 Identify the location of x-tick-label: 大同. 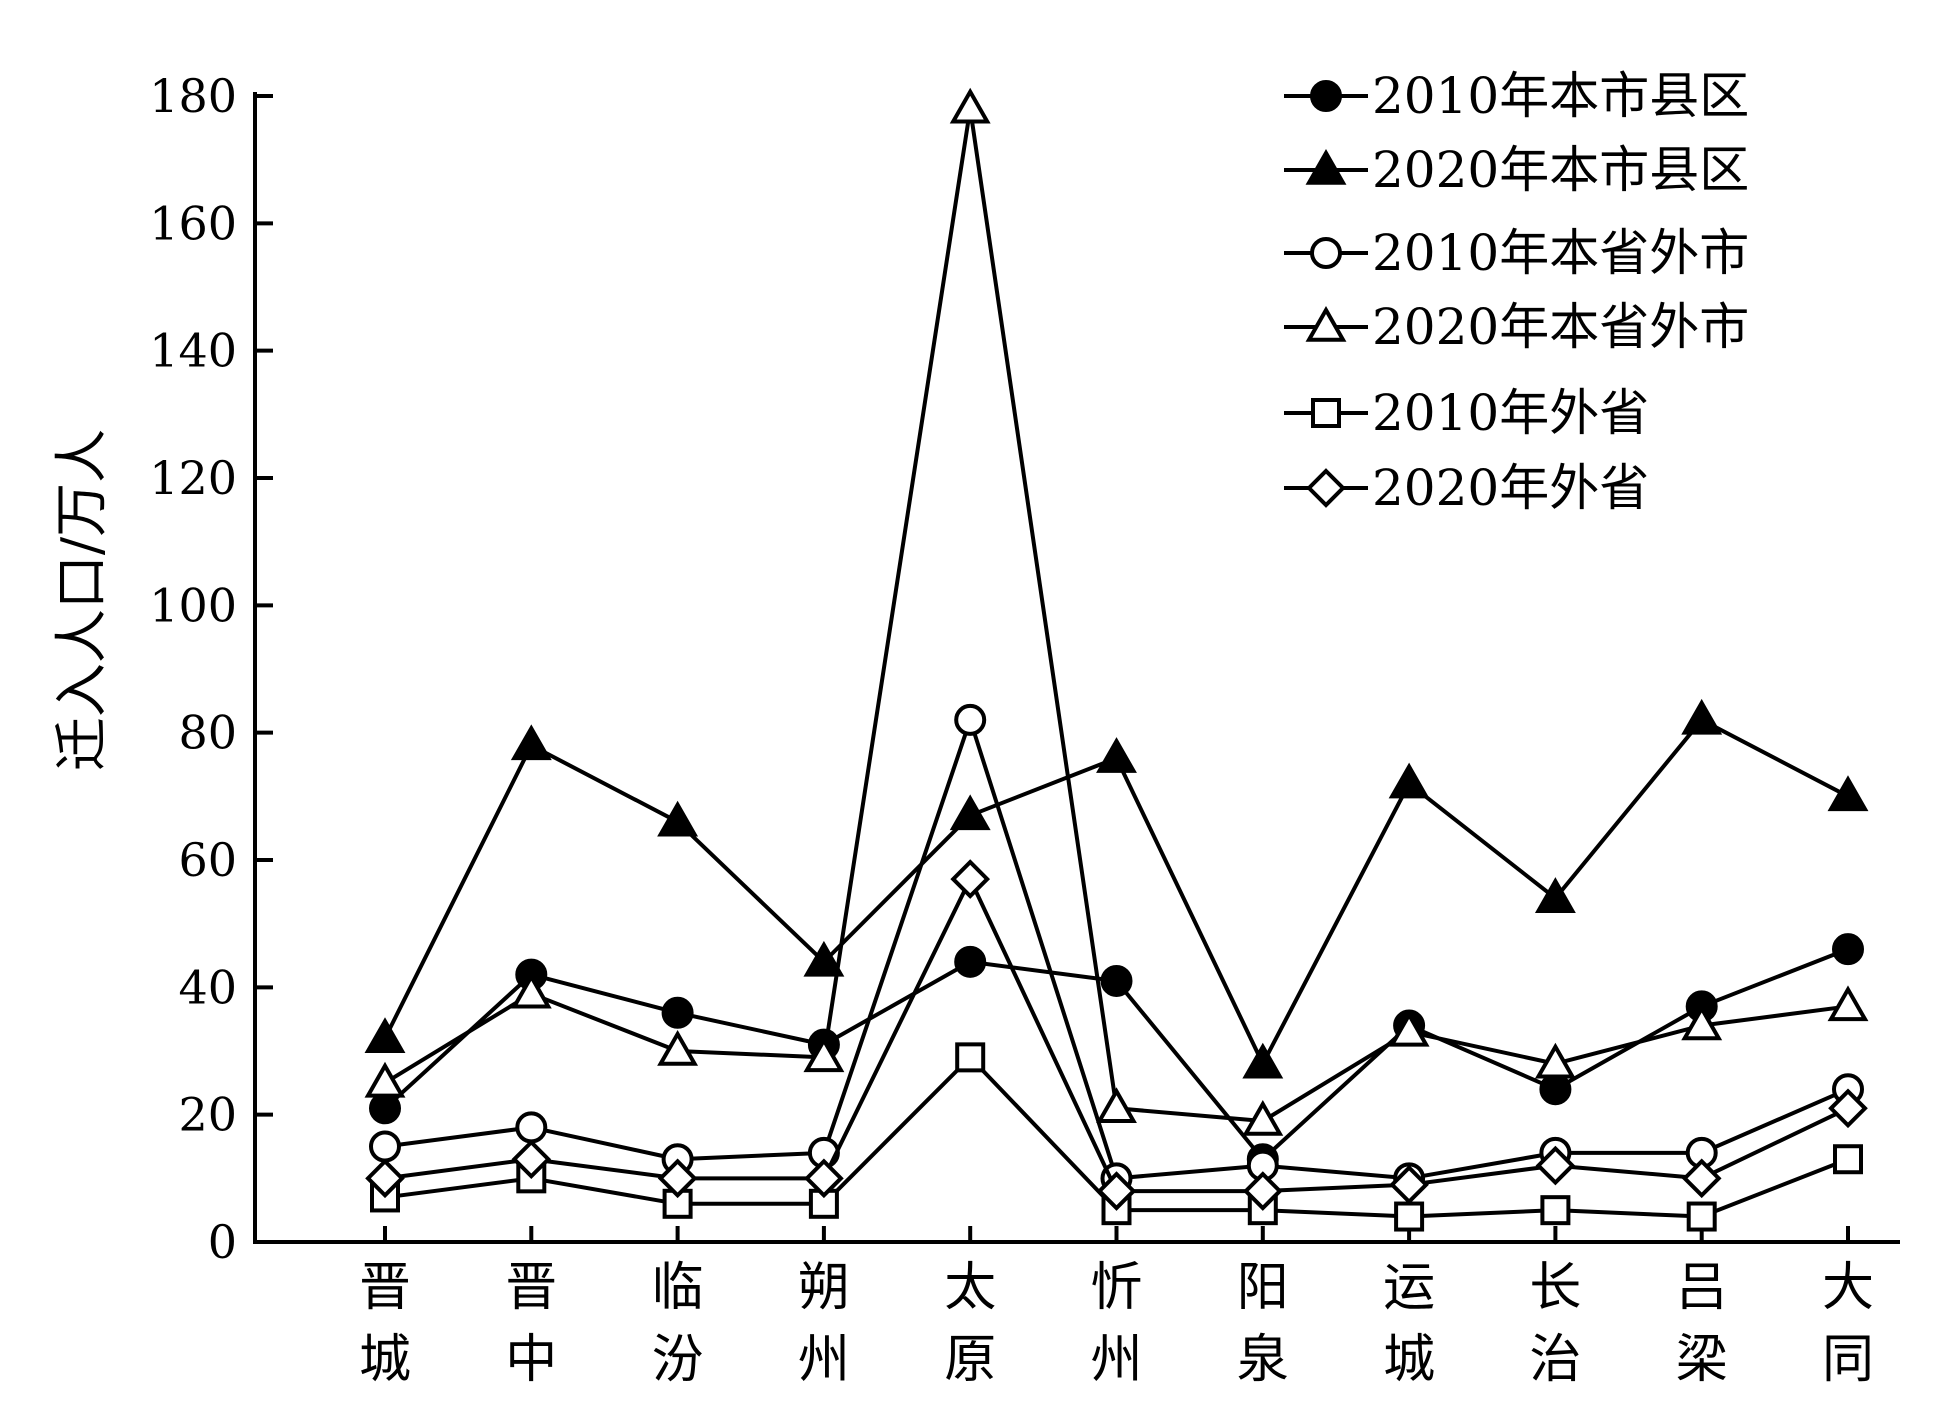
(1848, 1324).